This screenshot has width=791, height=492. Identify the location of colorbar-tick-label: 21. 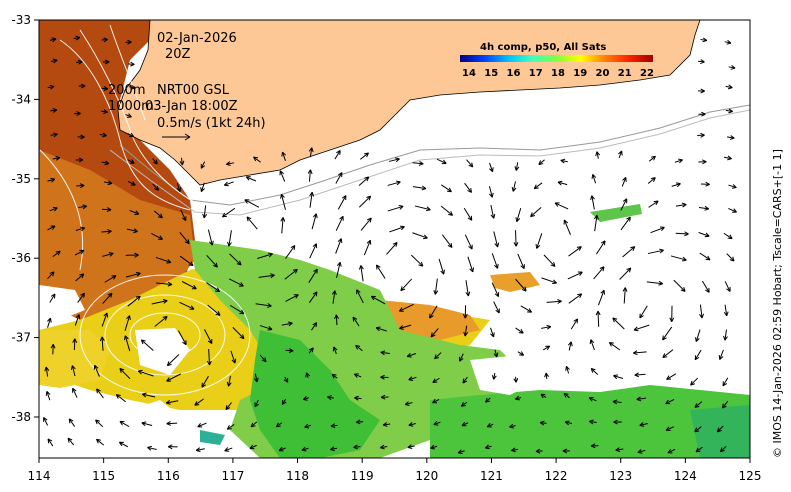
(625, 73).